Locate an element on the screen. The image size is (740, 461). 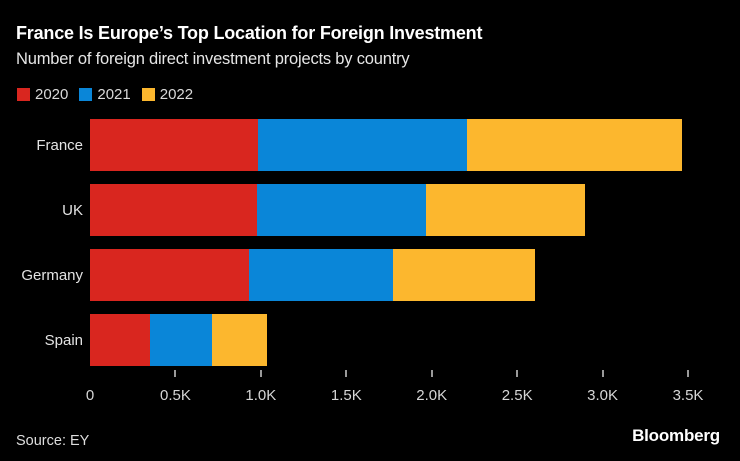
bar-segment-germany-2022 is located at coordinates (463, 275).